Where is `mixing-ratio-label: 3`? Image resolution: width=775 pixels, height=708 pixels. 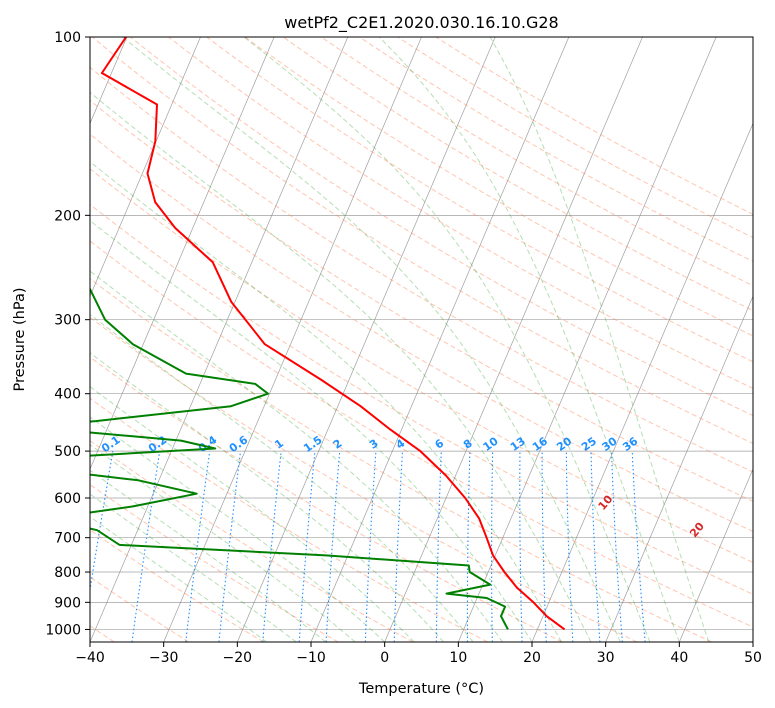
mixing-ratio-label: 3 is located at coordinates (374, 444).